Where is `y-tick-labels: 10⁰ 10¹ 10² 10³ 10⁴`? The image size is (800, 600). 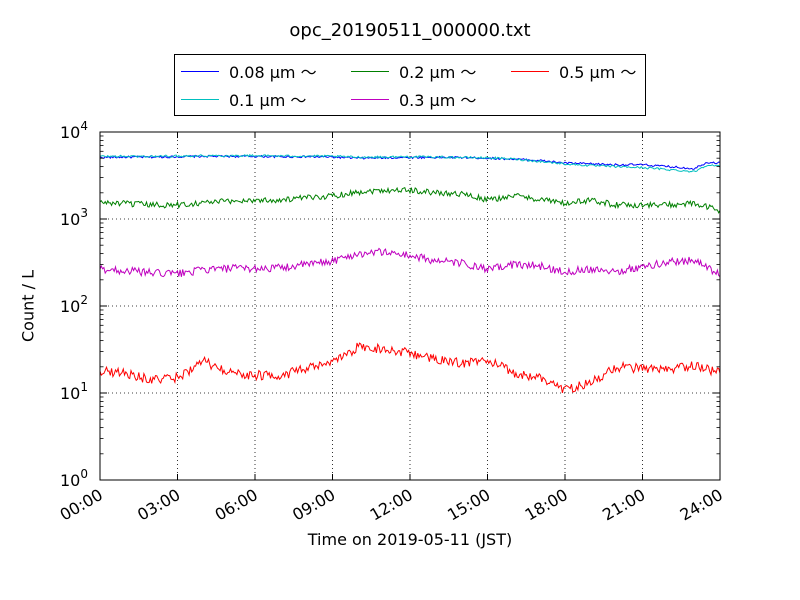 y-tick-labels: 10⁰ 10¹ 10² 10³ 10⁴ is located at coordinates (74, 304).